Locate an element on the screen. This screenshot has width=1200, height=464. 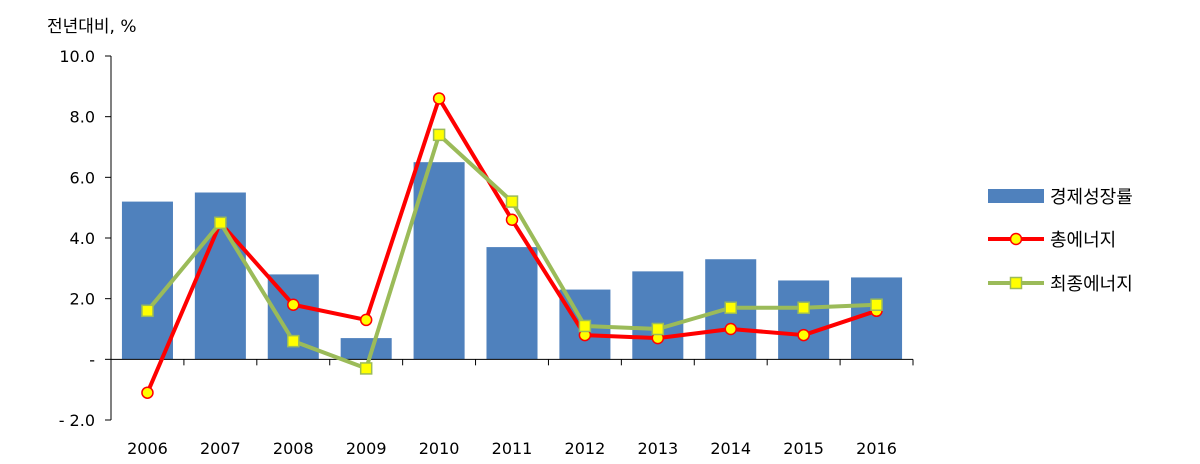
legend-label: 총에너지 is located at coordinates (1083, 240).